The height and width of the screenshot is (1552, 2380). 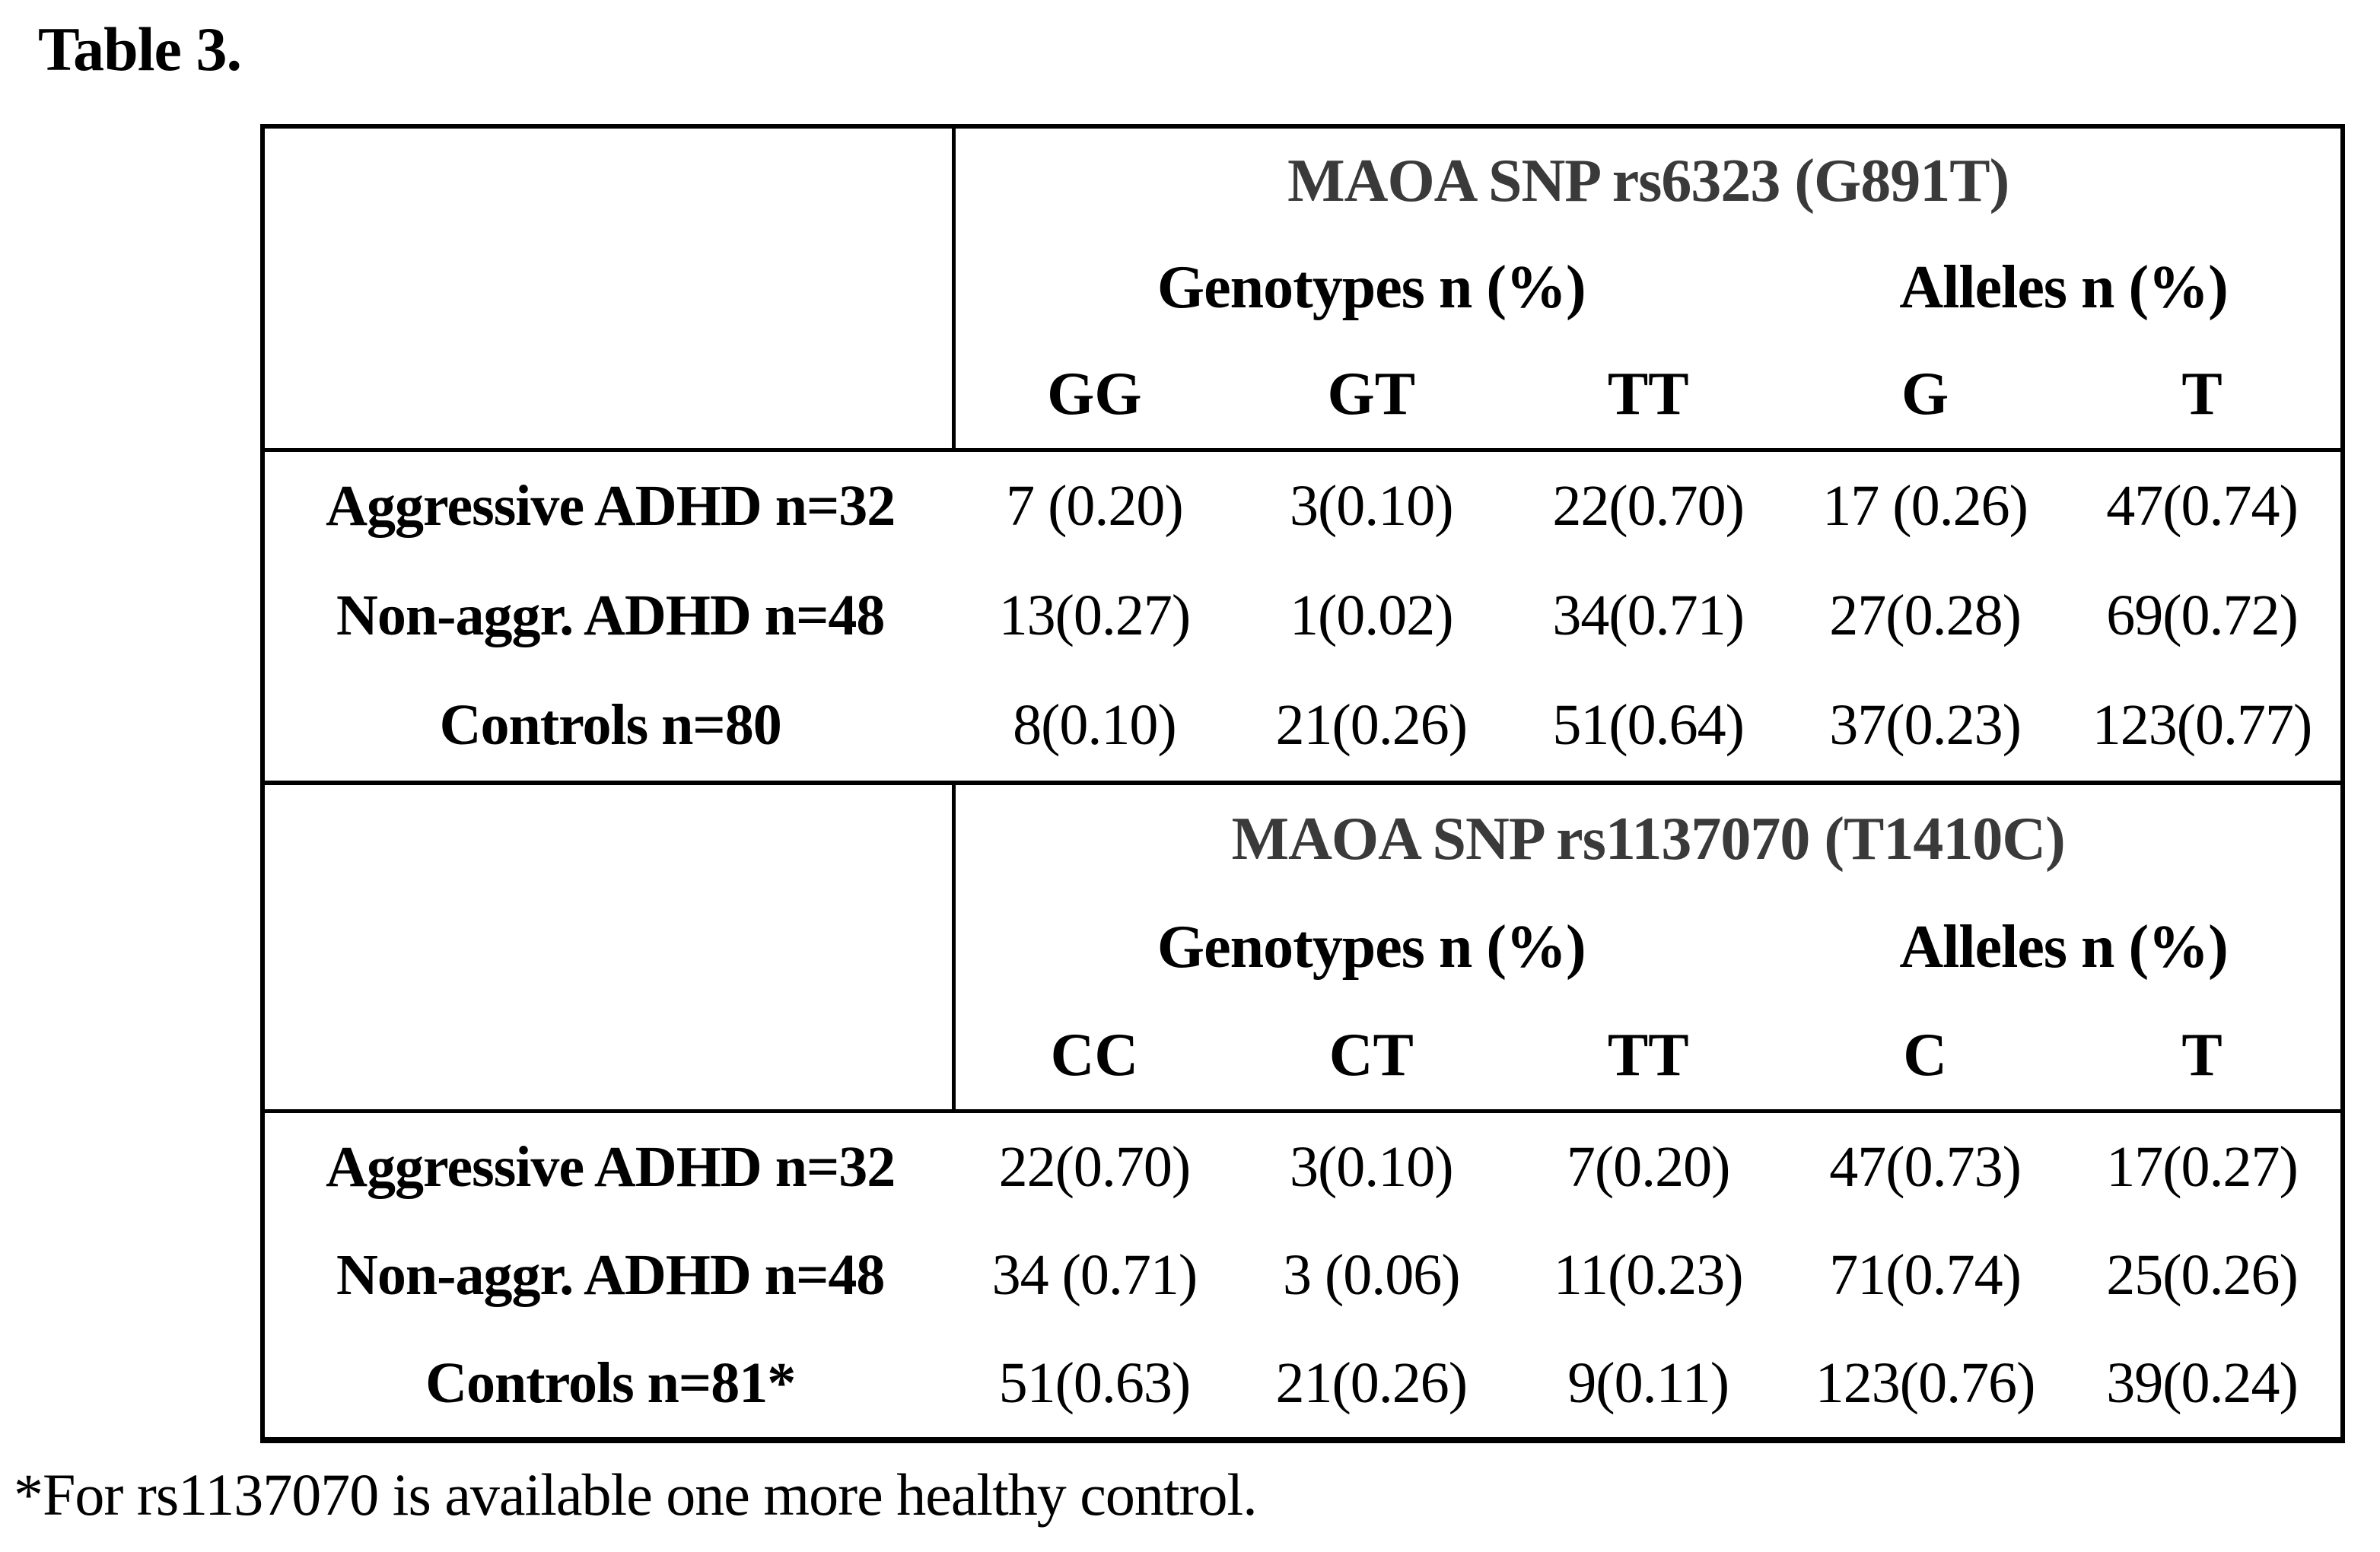 I want to click on cell-value: 51(0.63), so click(x=1095, y=1382).